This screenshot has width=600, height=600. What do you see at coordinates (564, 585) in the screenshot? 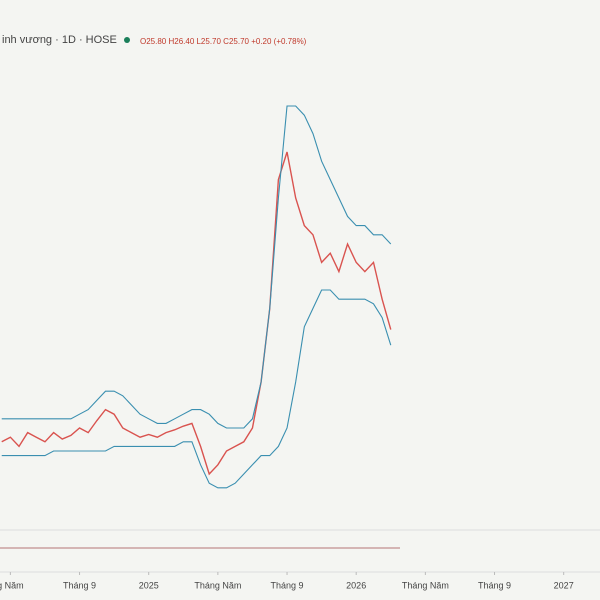
I see `x-tick-label: 2027` at bounding box center [564, 585].